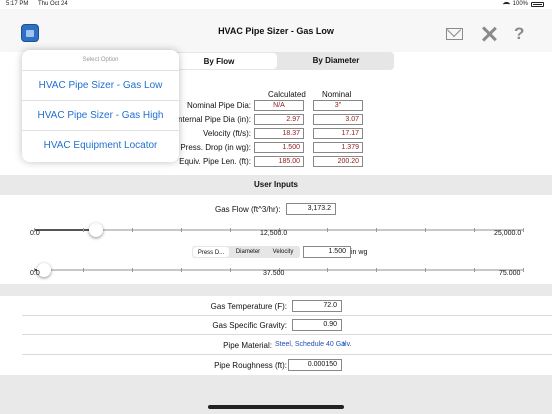 The height and width of the screenshot is (414, 552). What do you see at coordinates (338, 147) in the screenshot?
I see `nominal-value: 1.379` at bounding box center [338, 147].